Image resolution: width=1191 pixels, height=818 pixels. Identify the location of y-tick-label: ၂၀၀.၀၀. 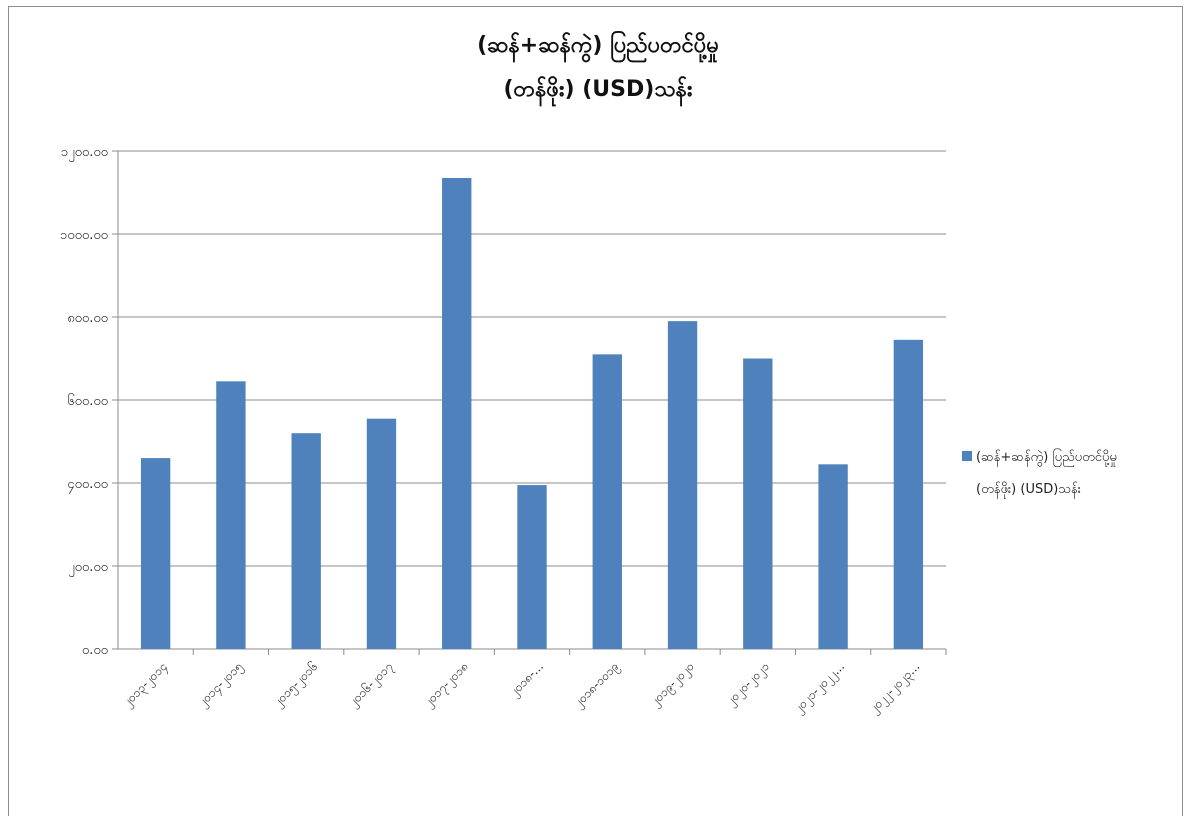
(88, 568).